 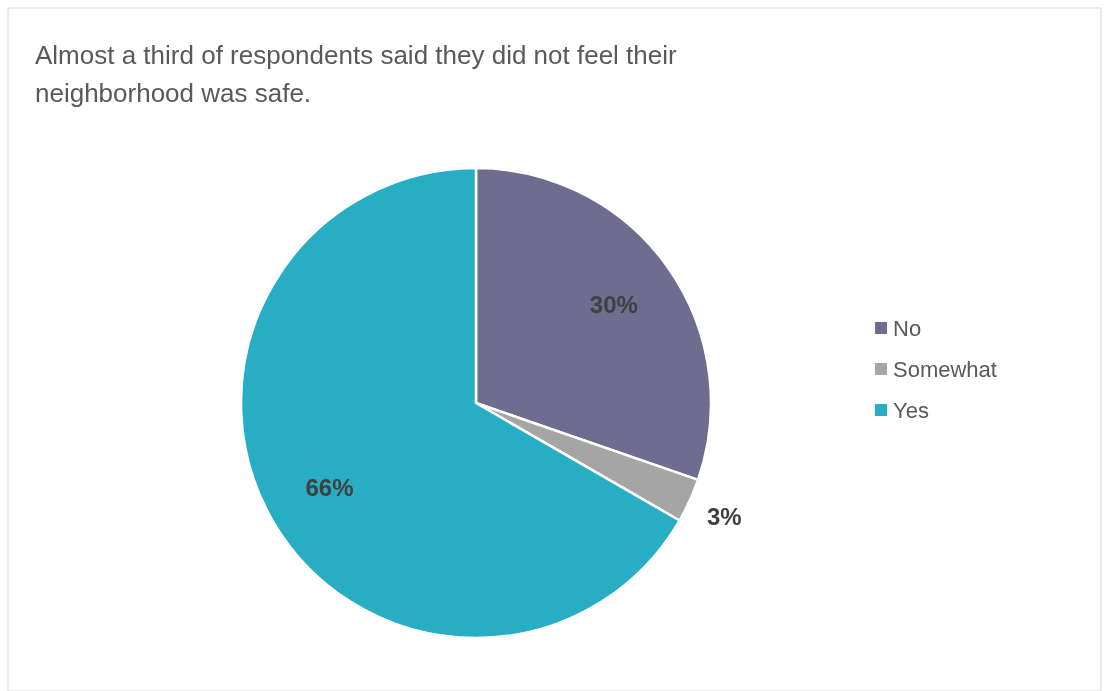 I want to click on data-label: 66%, so click(x=329, y=487).